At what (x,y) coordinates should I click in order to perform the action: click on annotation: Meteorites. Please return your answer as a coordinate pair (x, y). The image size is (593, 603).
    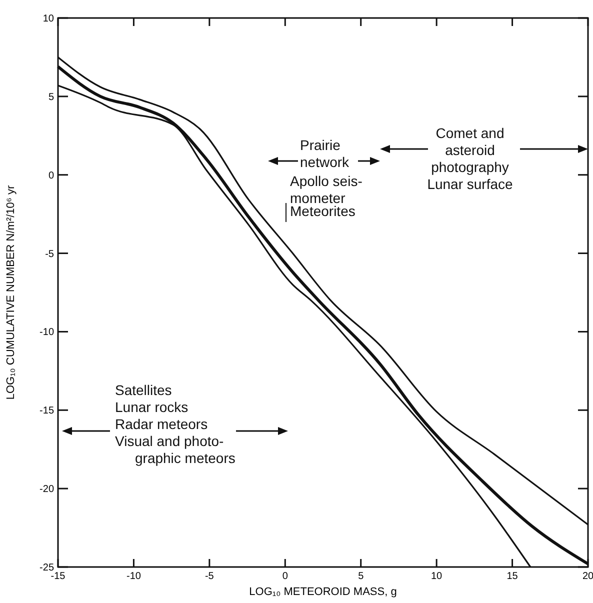
    Looking at the image, I should click on (323, 211).